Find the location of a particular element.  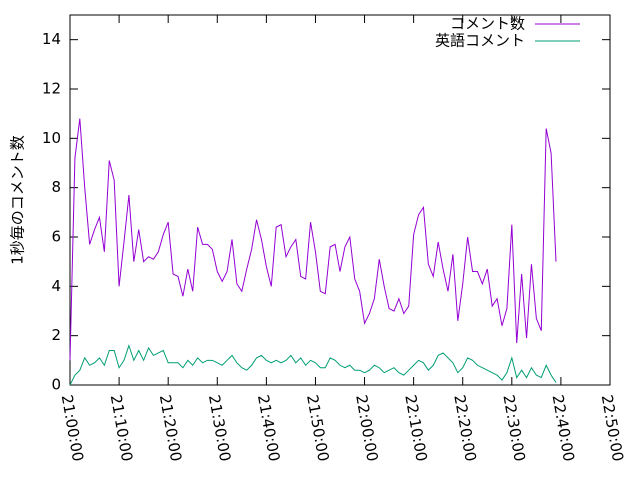

y-tick-label: 10 is located at coordinates (51, 138).